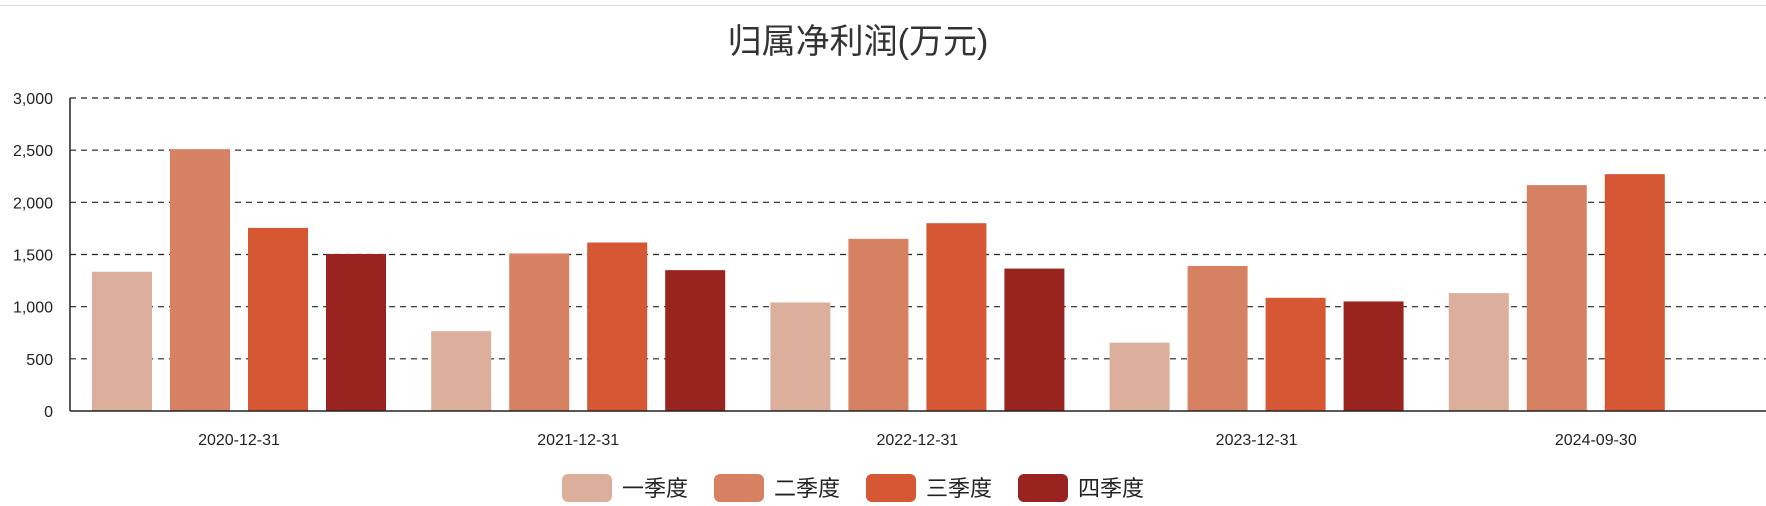  I want to click on legend-label: 二季度, so click(807, 488).